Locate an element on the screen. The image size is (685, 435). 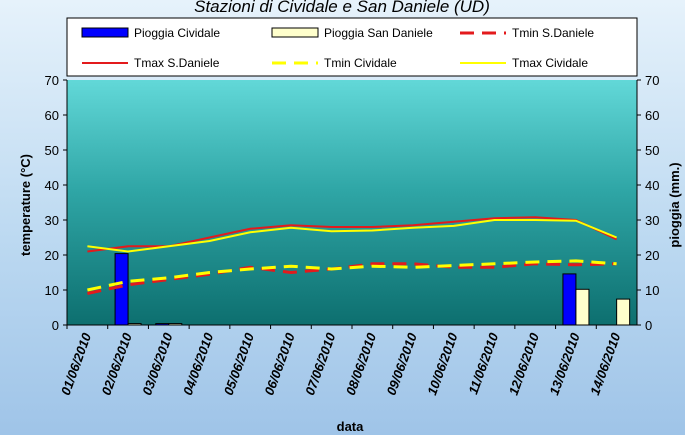
bars-layer is located at coordinates (372, 289).